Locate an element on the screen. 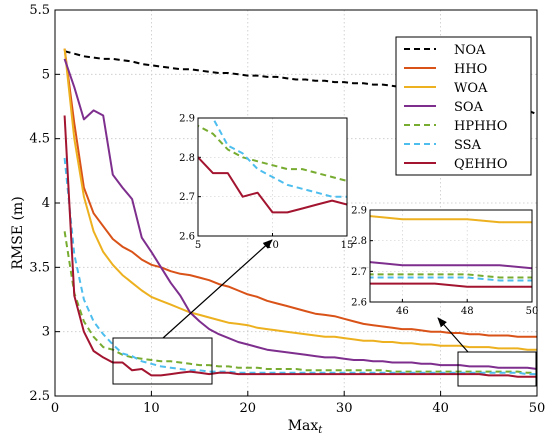 The width and height of the screenshot is (550, 440). y-tick-label: 3.5 is located at coordinates (39, 267).